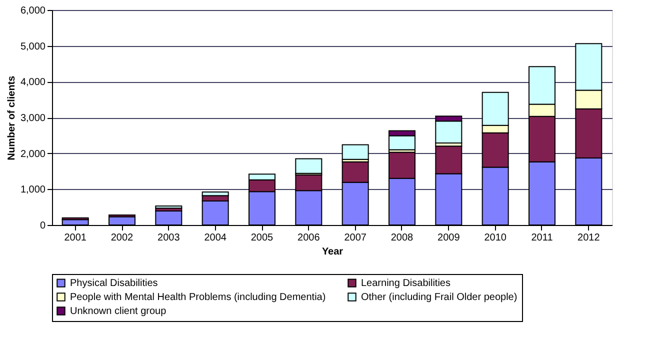  I want to click on y-tick-label: 3,000, so click(33, 118).